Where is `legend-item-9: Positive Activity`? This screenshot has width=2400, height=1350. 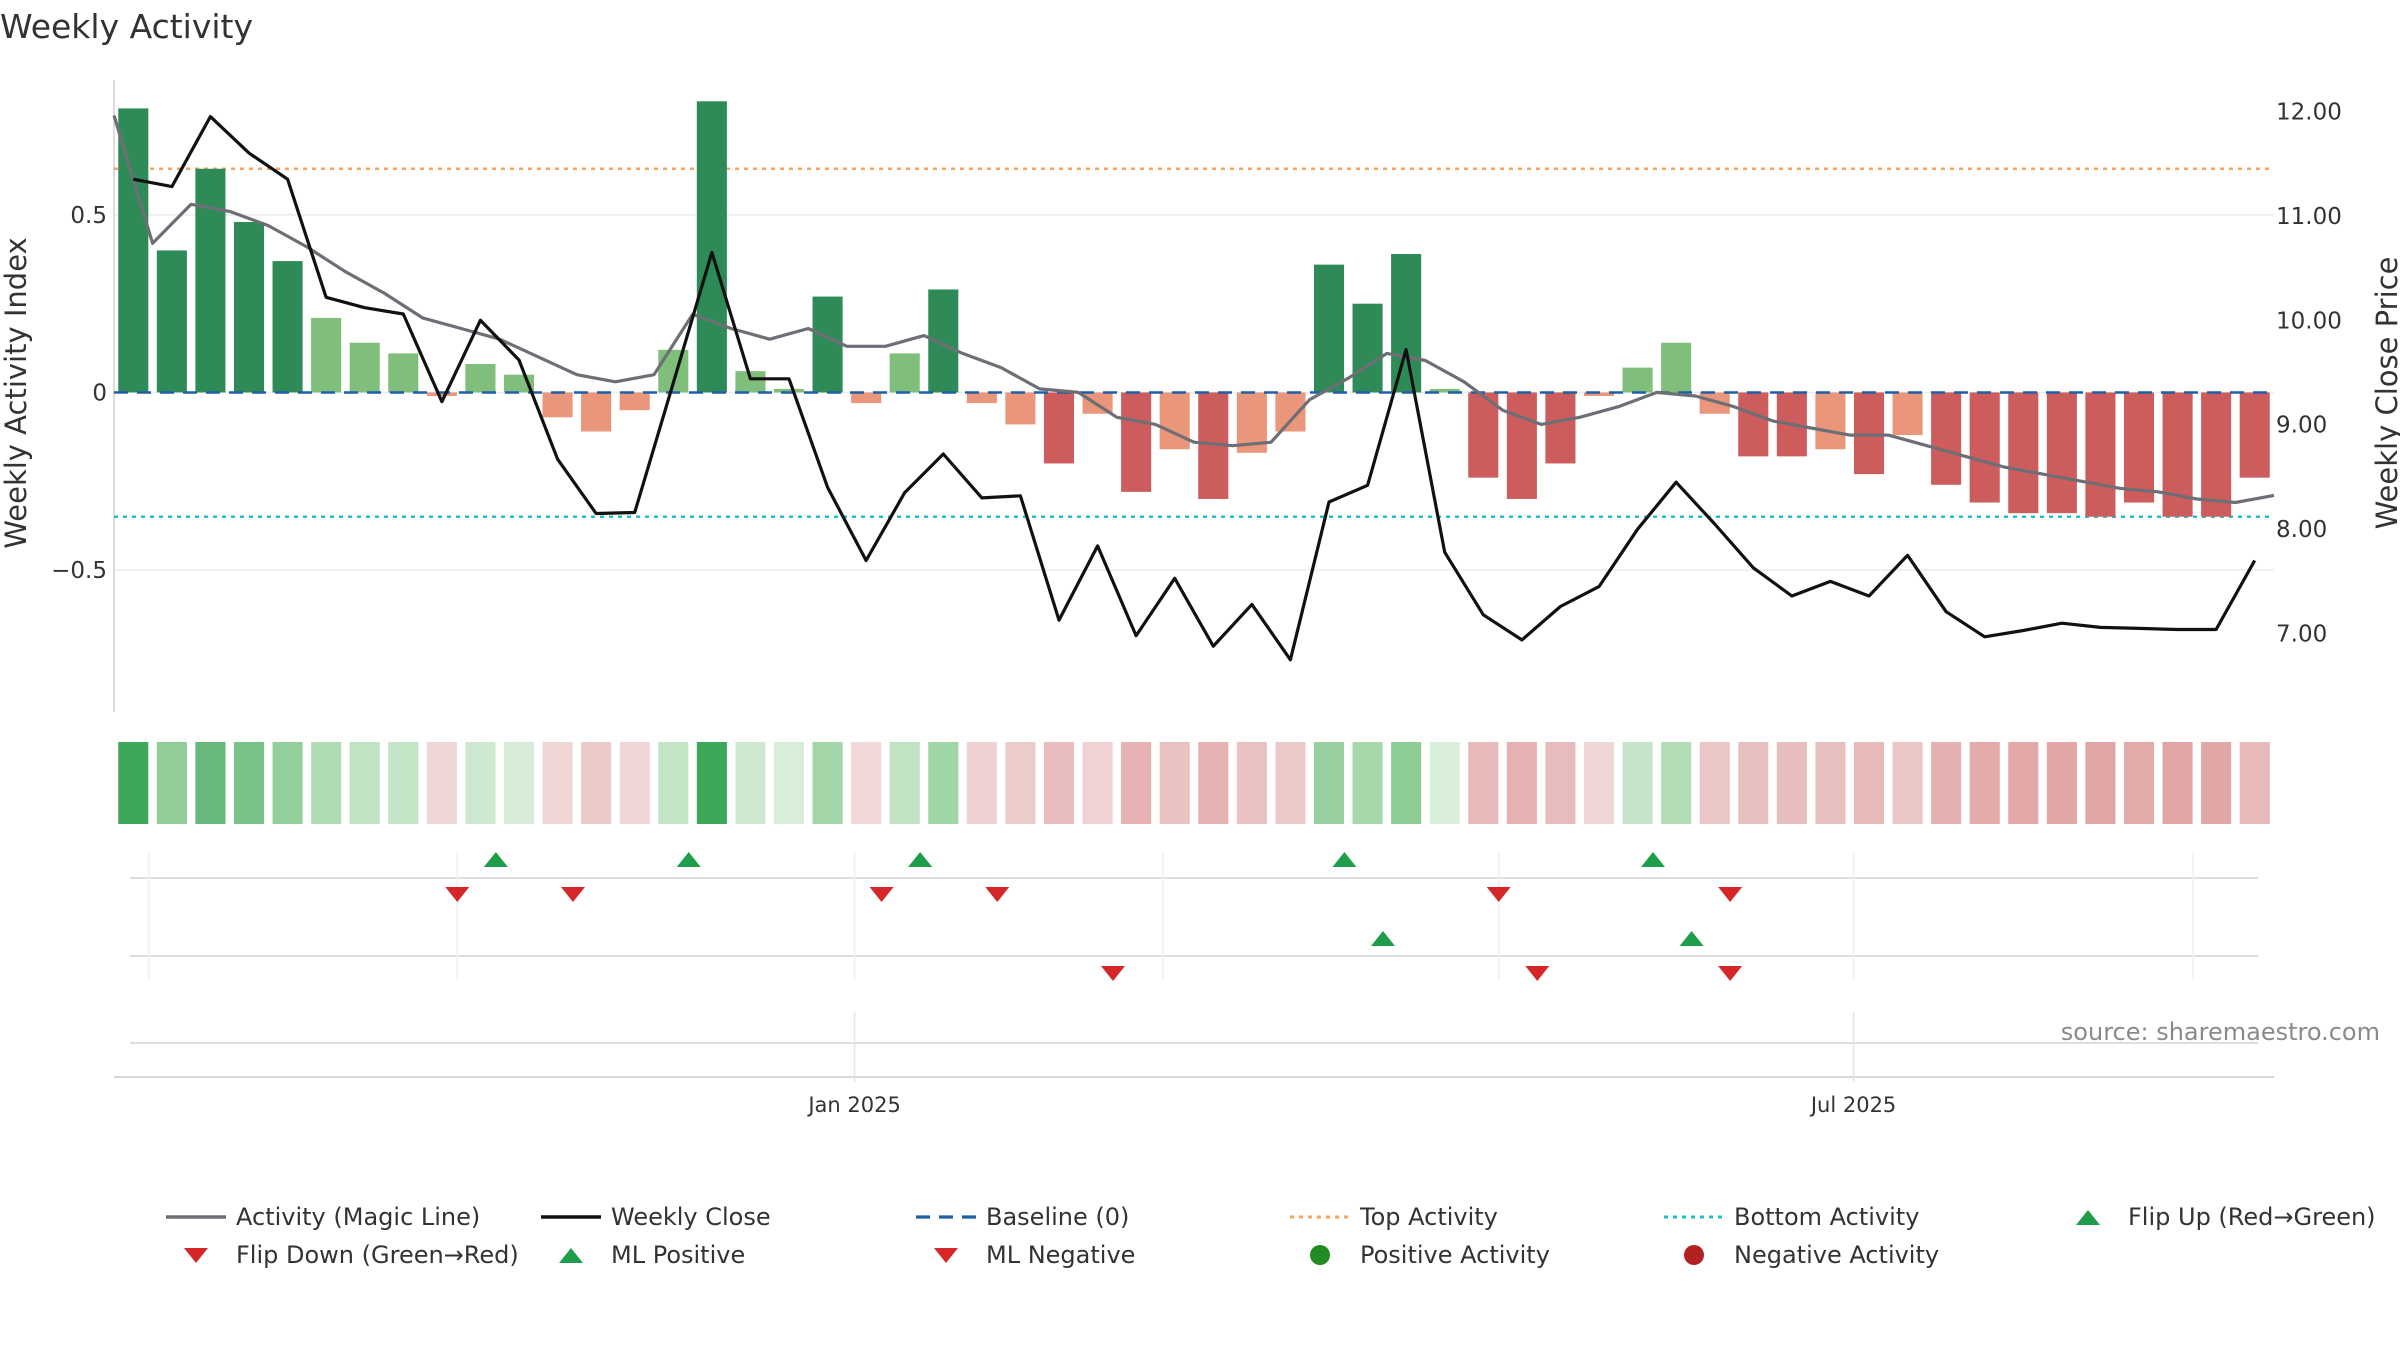
legend-item-9: Positive Activity is located at coordinates (1430, 1255).